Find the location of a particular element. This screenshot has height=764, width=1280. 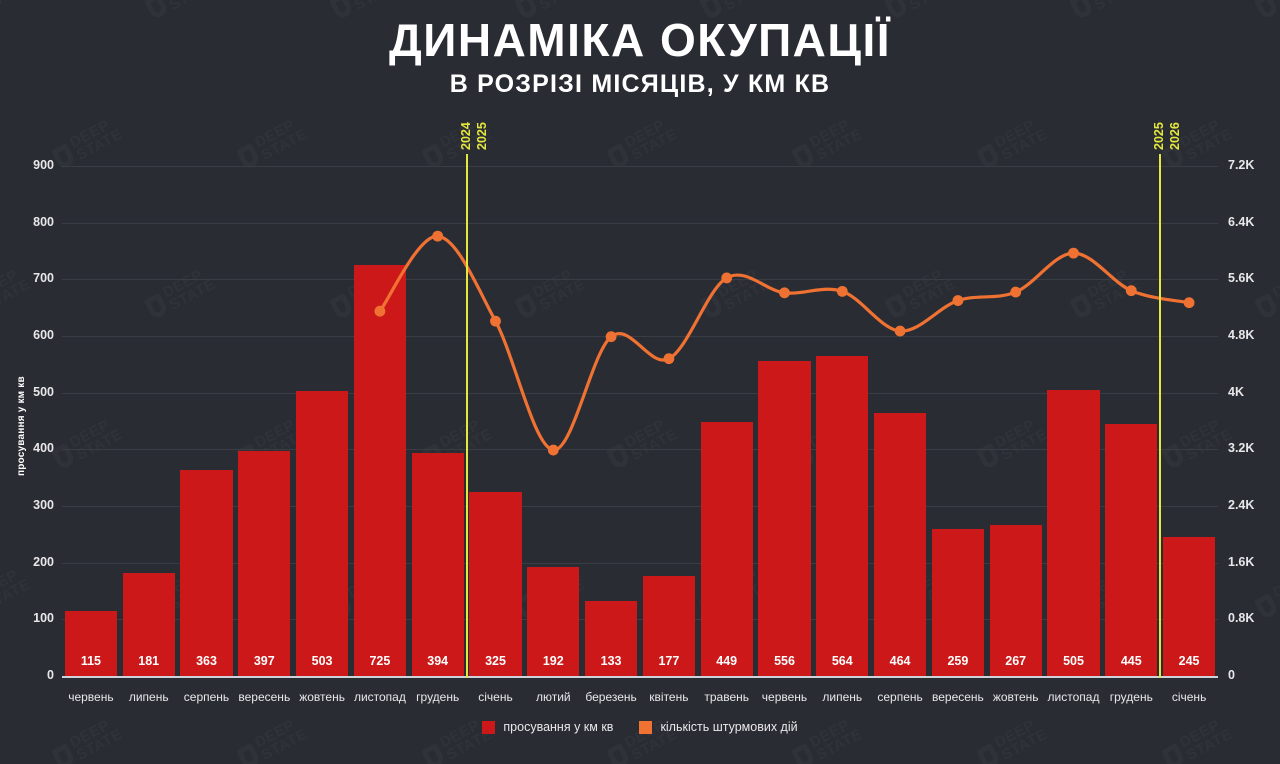

year-label-after: 2025 is located at coordinates (481, 136).